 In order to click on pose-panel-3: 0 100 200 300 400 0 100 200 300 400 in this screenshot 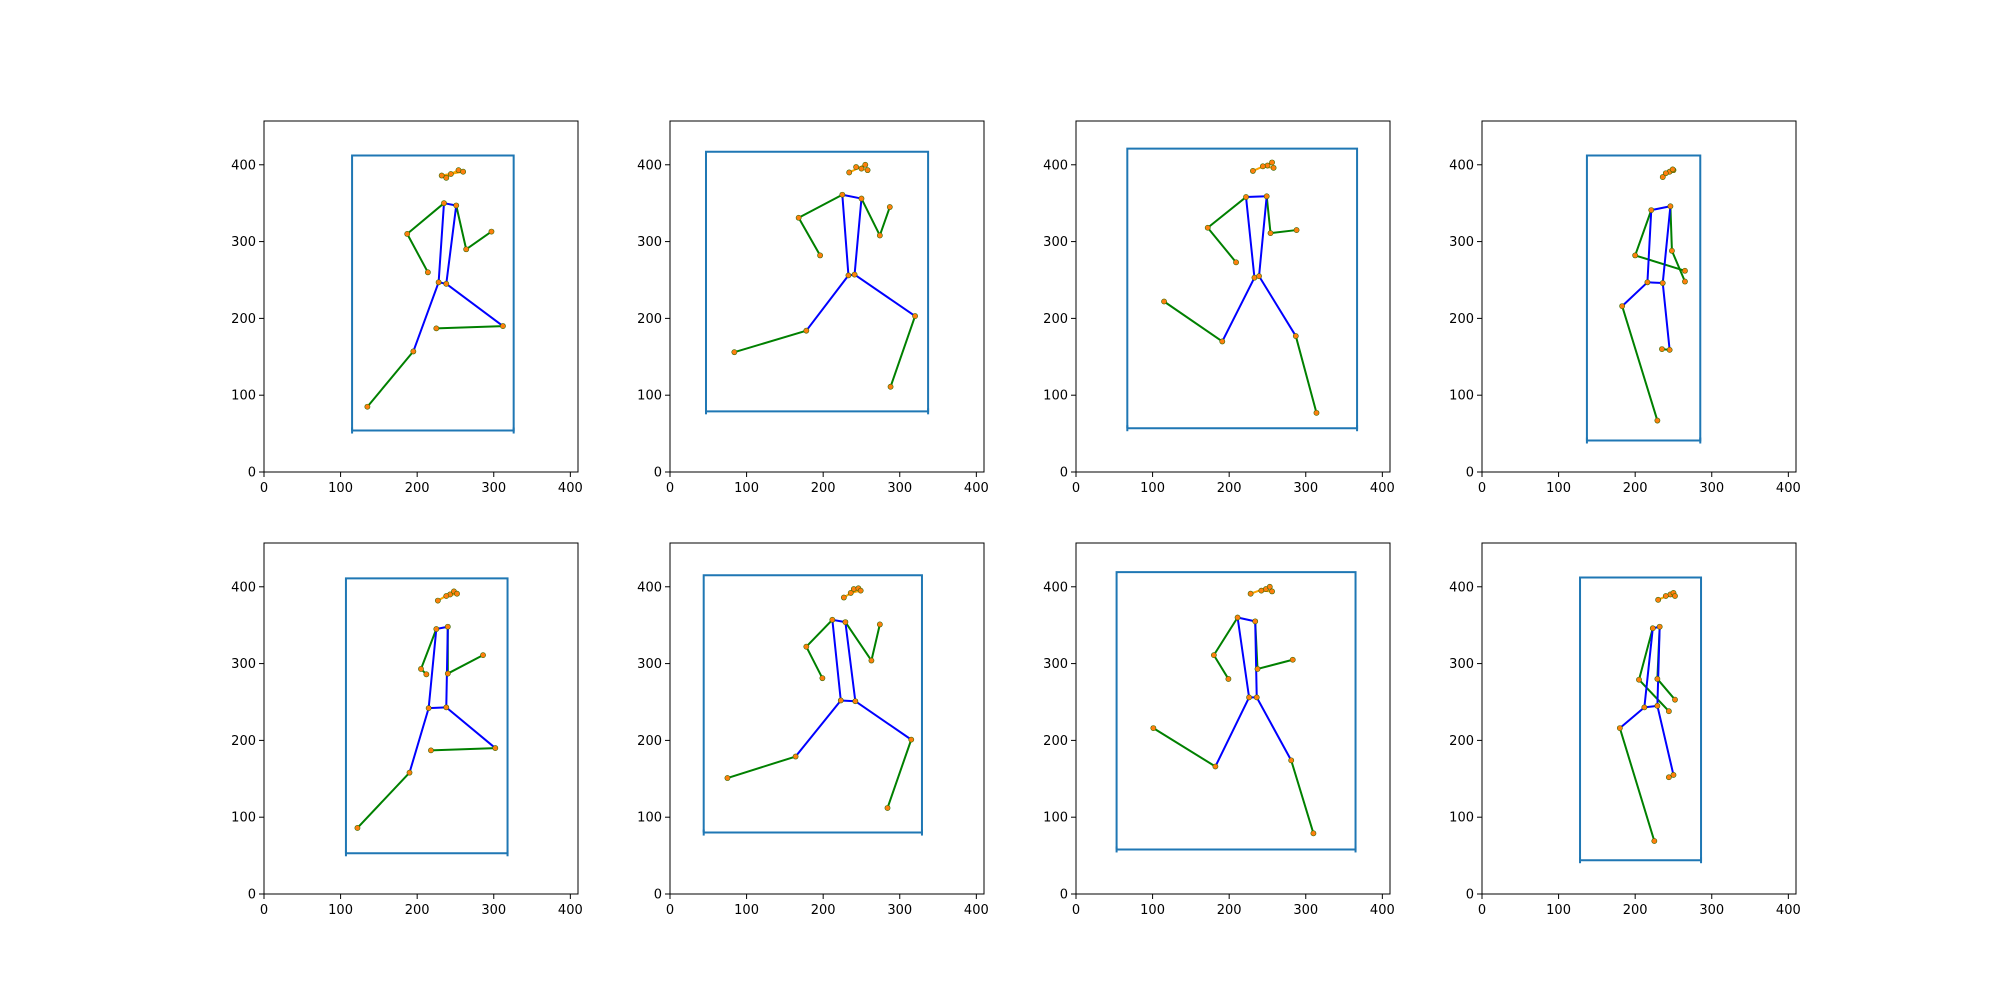, I will do `click(1219, 308)`.